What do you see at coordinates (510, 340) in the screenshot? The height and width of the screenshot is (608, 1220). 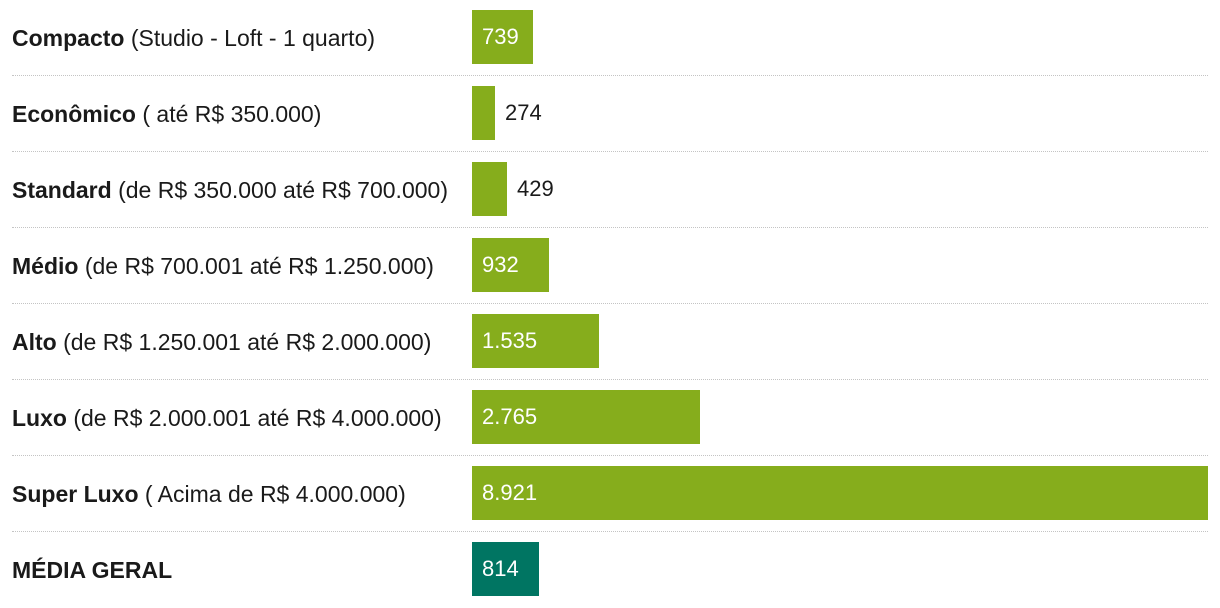 I see `value-label: 1.535` at bounding box center [510, 340].